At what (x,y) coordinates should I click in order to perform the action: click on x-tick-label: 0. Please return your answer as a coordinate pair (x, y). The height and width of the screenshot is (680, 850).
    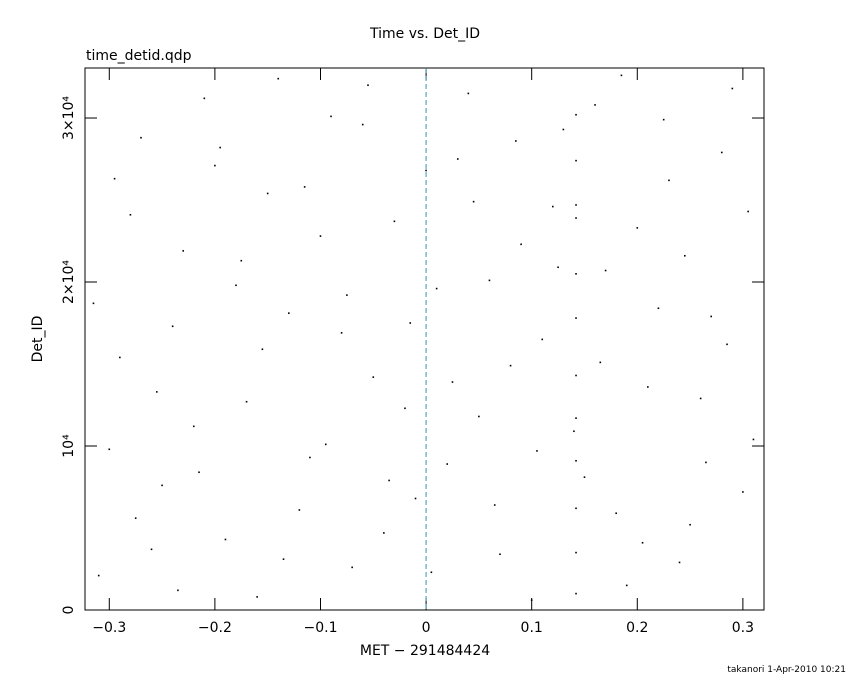
    Looking at the image, I should click on (426, 628).